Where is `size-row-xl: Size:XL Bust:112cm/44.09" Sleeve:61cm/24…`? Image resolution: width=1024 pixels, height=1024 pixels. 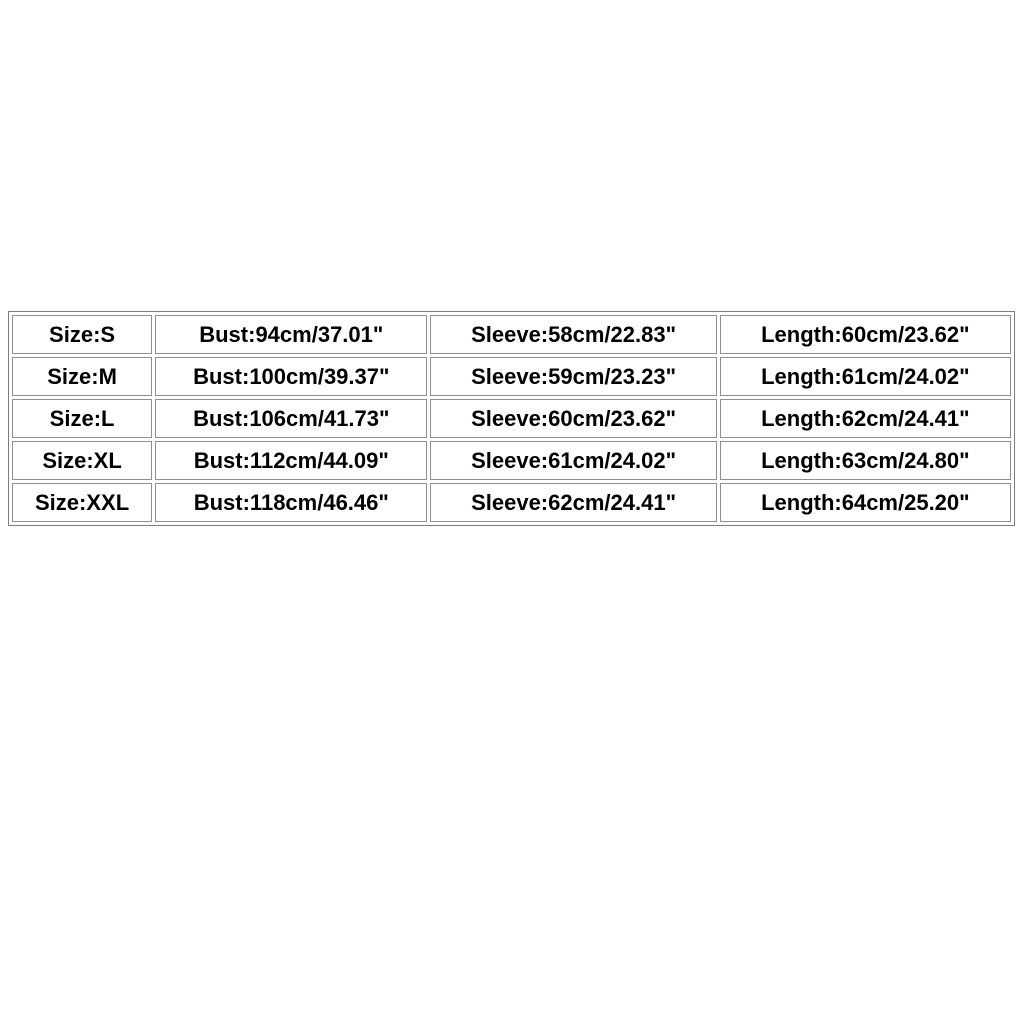
size-row-xl: Size:XL Bust:112cm/44.09" Sleeve:61cm/24… is located at coordinates (511, 460).